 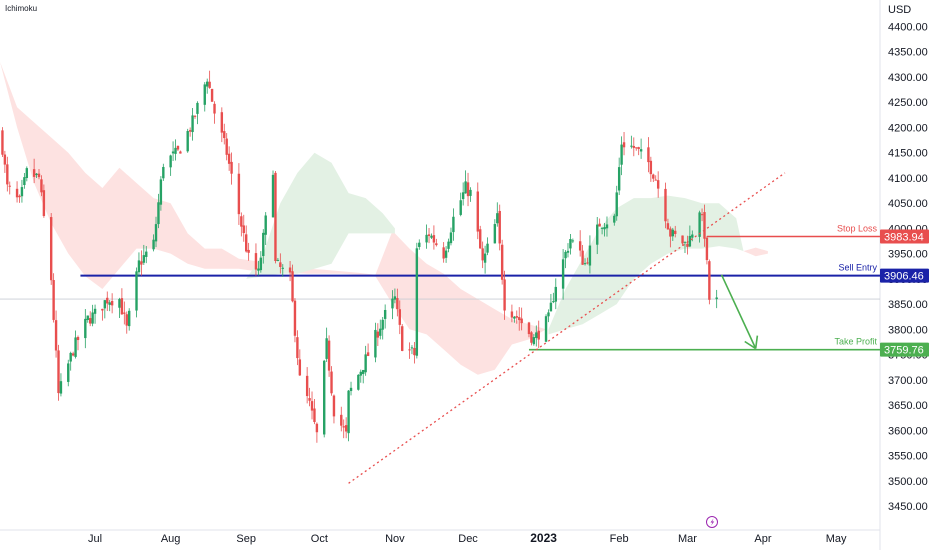 I want to click on lightning-icon, so click(x=712, y=522).